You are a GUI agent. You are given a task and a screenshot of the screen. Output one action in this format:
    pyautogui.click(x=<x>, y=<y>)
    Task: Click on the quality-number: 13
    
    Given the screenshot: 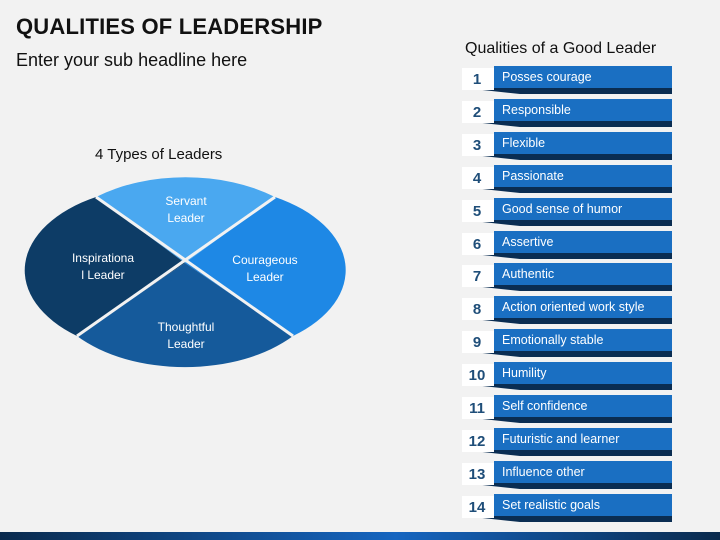 What is the action you would take?
    pyautogui.click(x=477, y=474)
    